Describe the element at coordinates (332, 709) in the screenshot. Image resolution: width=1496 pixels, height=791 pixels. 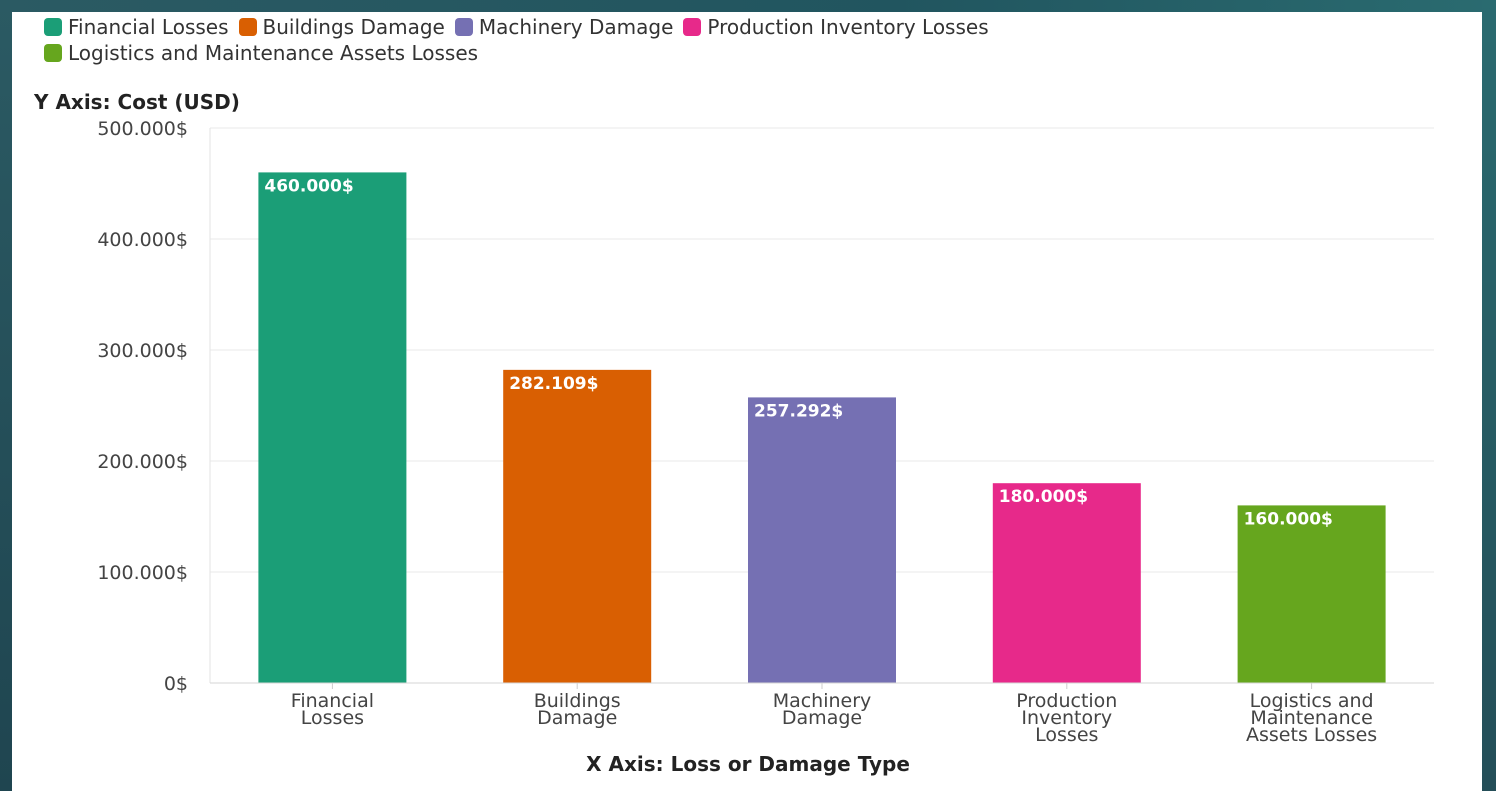
I see `x-tick-label: Financial Losses` at that location.